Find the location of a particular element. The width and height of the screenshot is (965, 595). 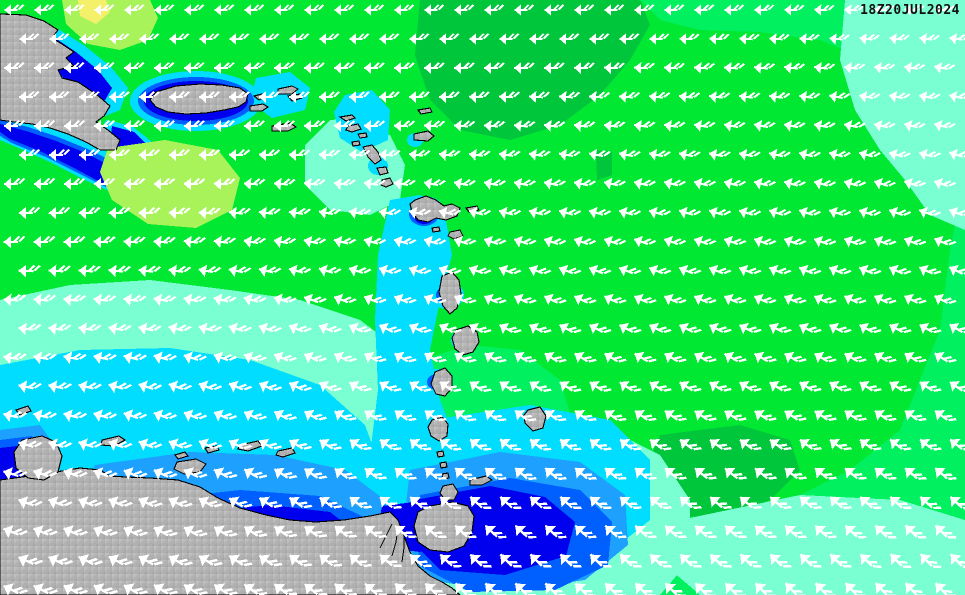

land-st-lucia is located at coordinates (441, 382).